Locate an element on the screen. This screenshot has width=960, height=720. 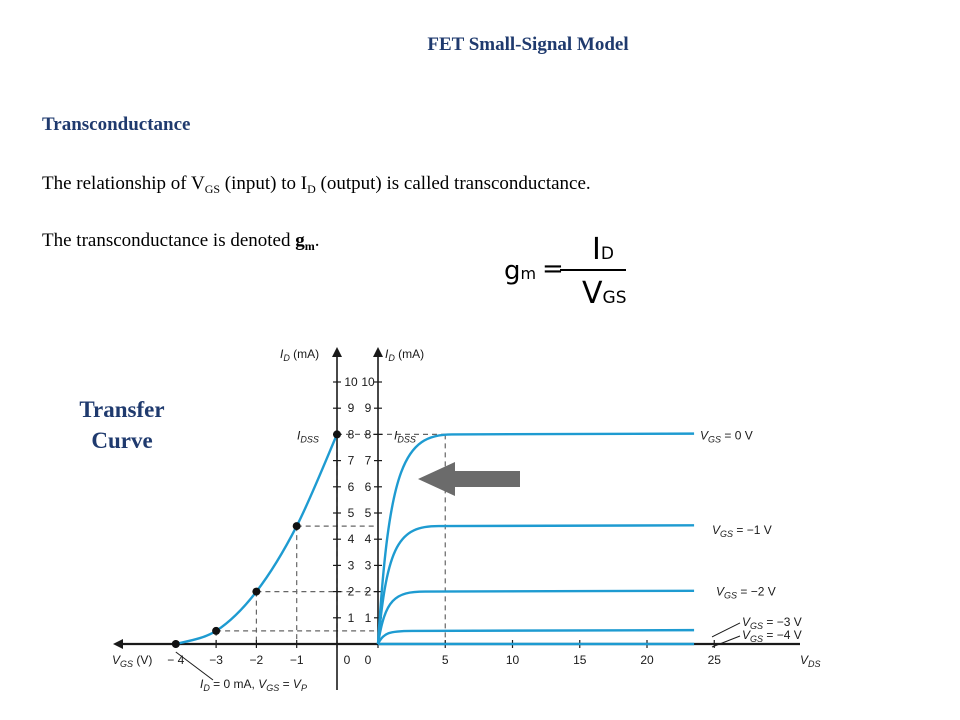
transfer-y-tick-label: 7 is located at coordinates (351, 461).